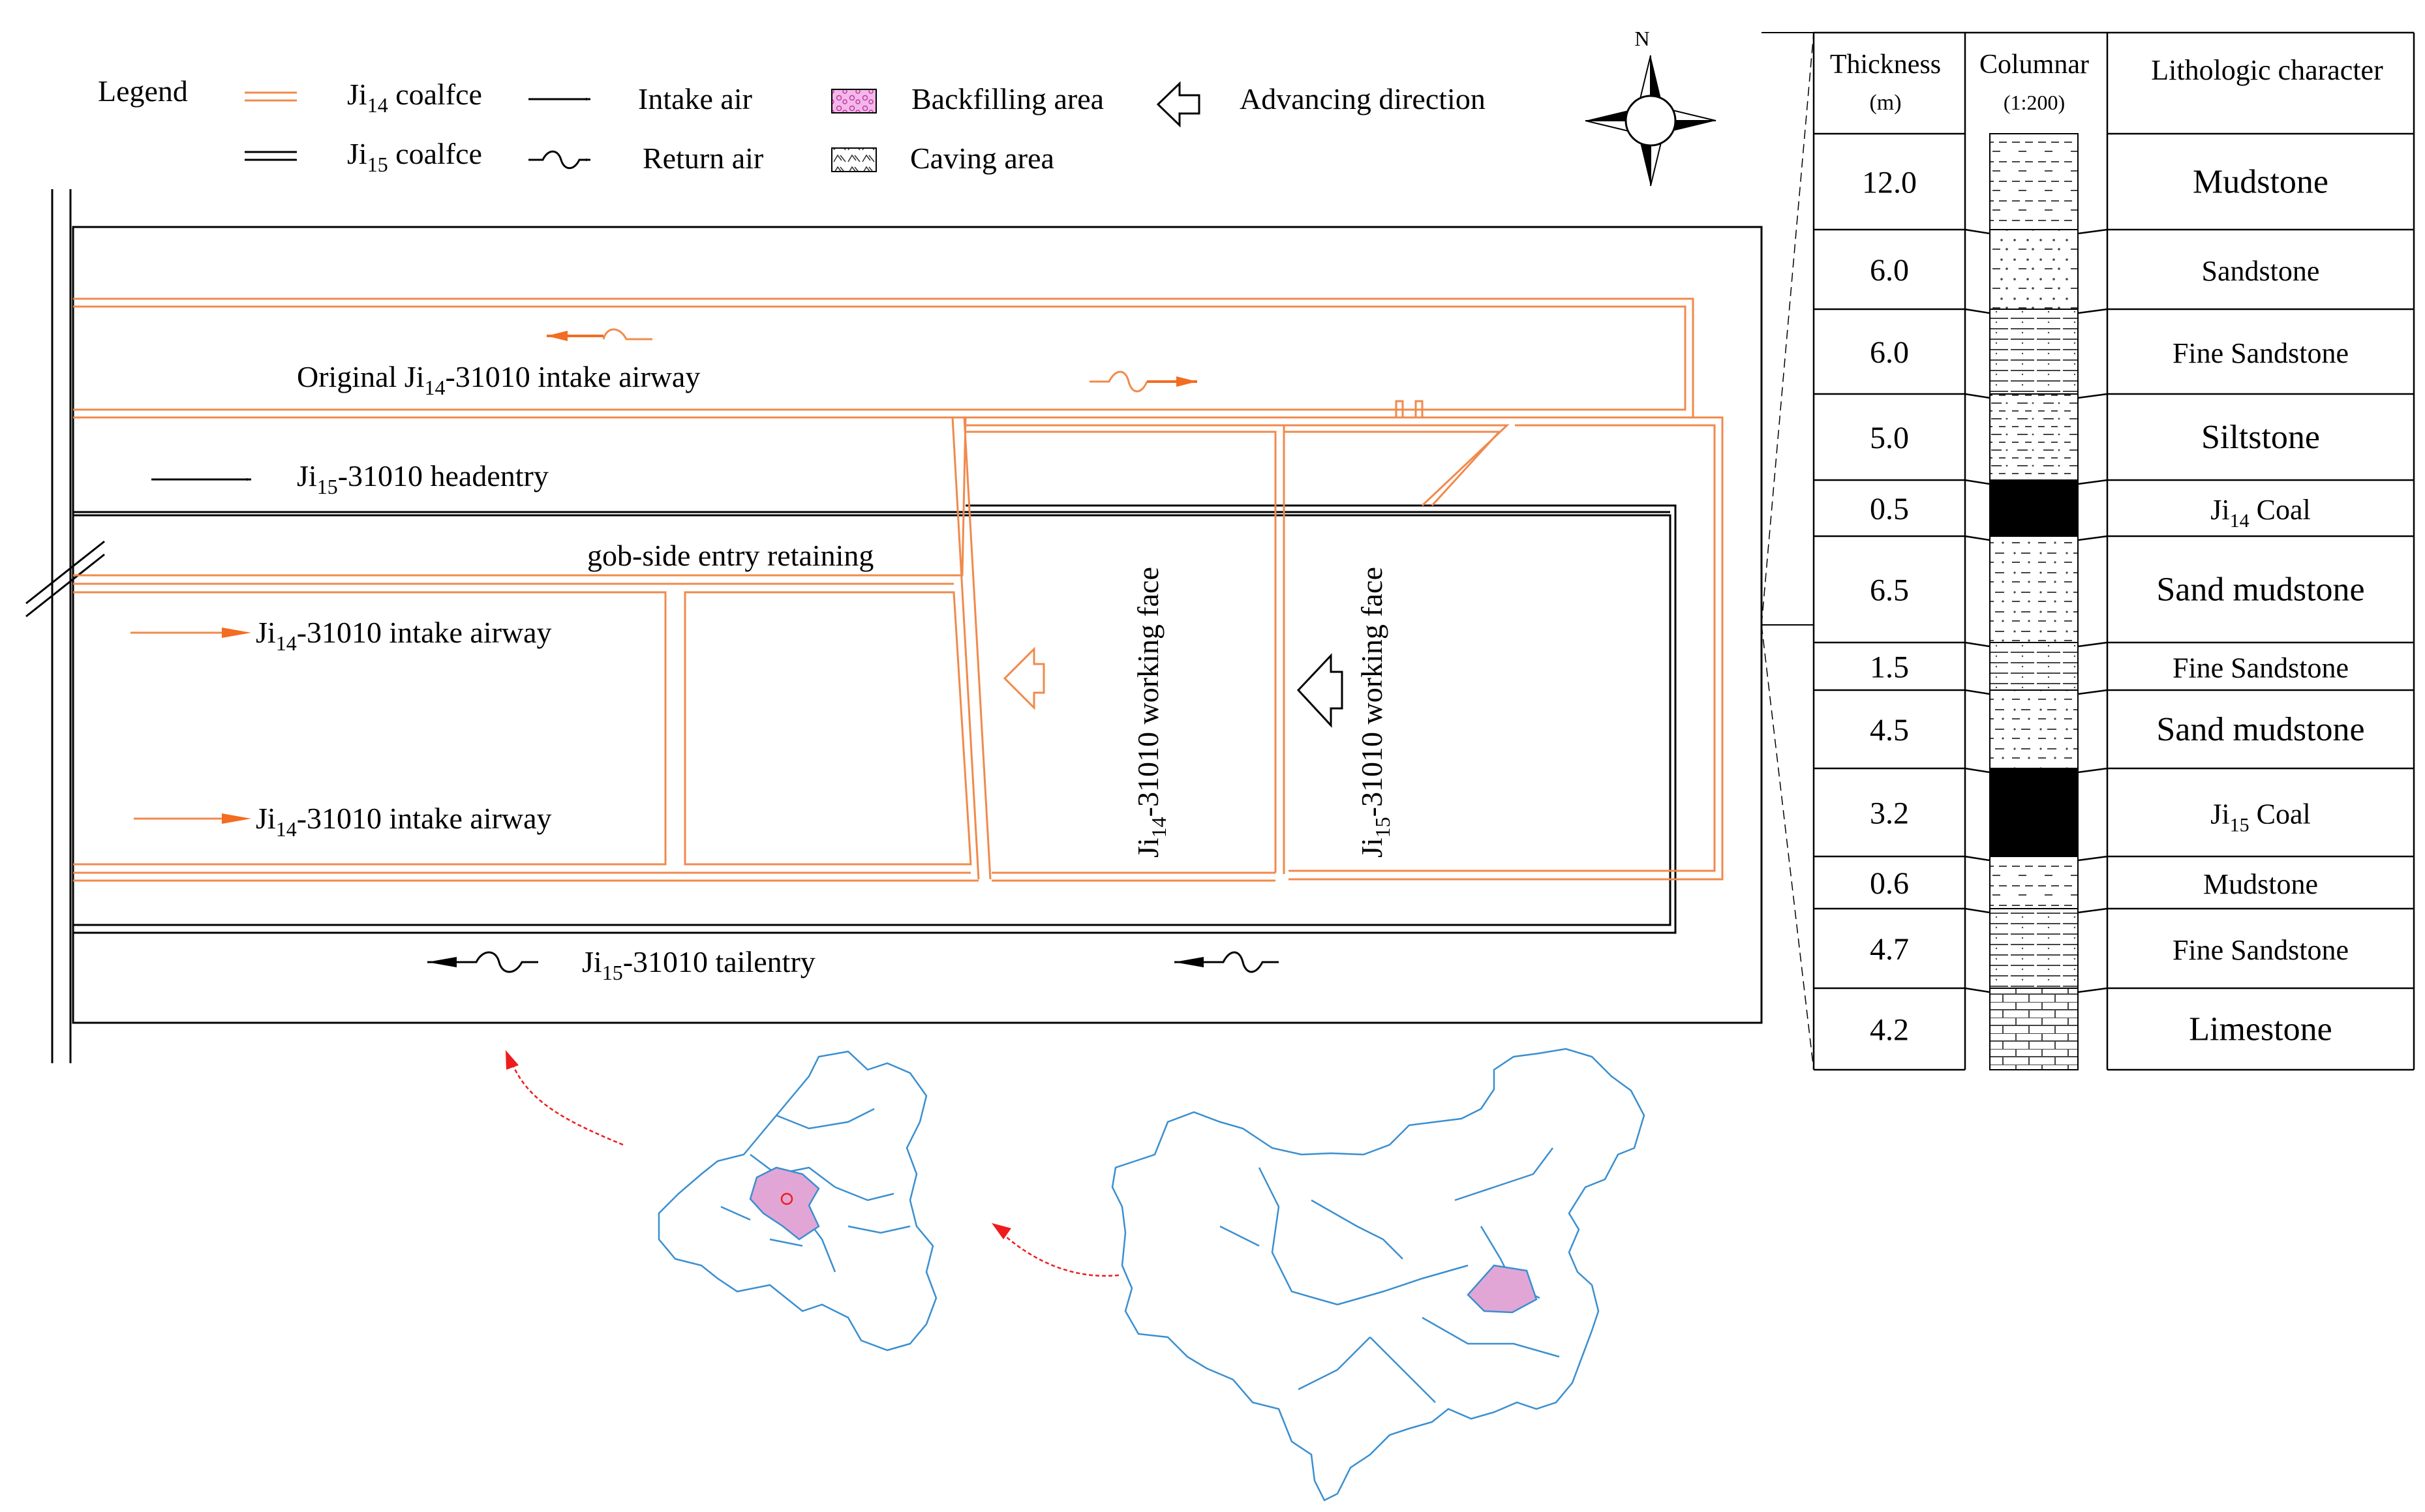 The width and height of the screenshot is (2425, 1512). Describe the element at coordinates (2109, 666) in the screenshot. I see `column-row: 1.5 Fine Sandstone` at that location.